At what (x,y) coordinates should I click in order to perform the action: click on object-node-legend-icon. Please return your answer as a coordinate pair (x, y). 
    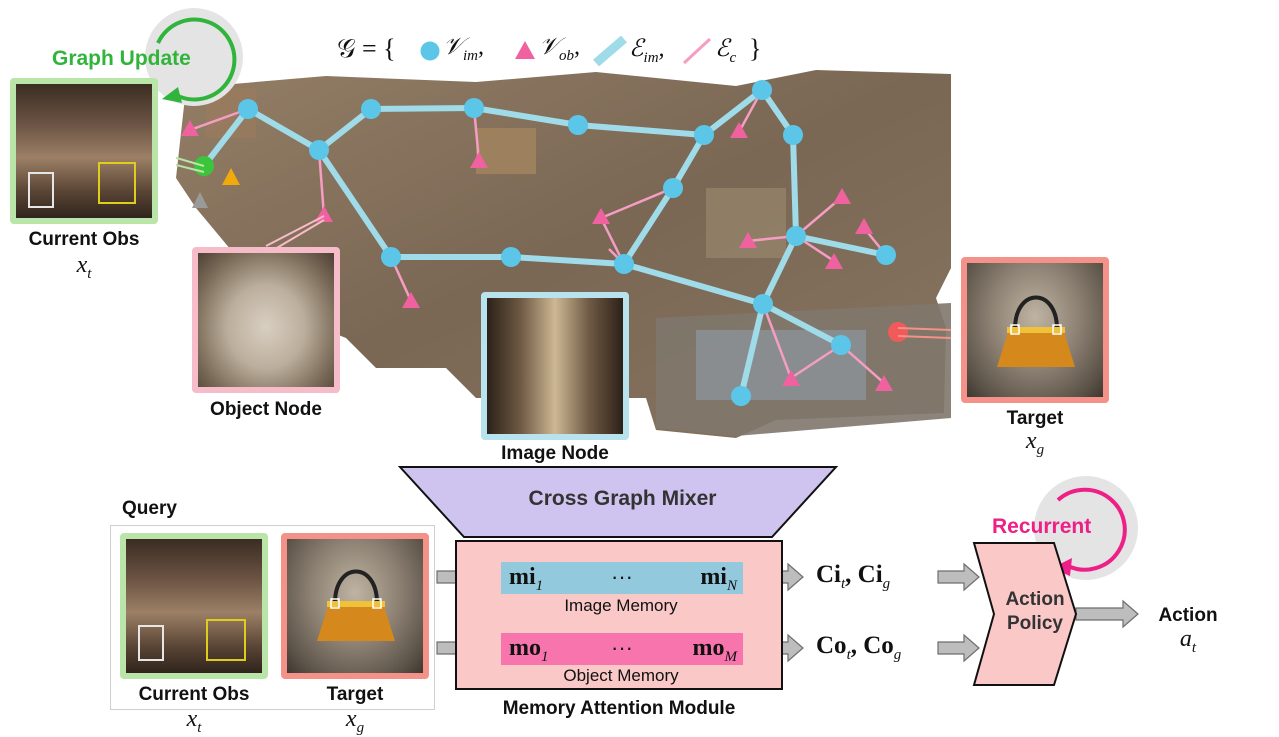
    Looking at the image, I should click on (525, 50).